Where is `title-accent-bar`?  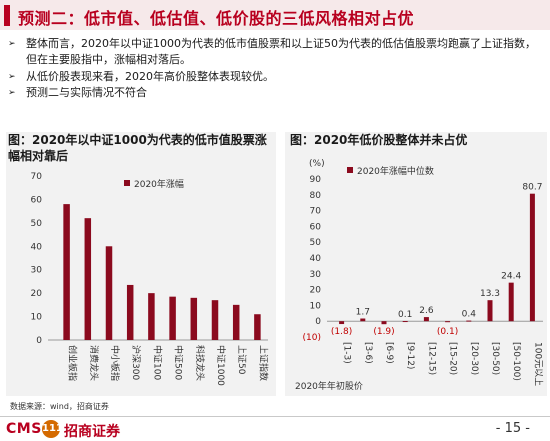
title-accent-bar is located at coordinates (7, 15).